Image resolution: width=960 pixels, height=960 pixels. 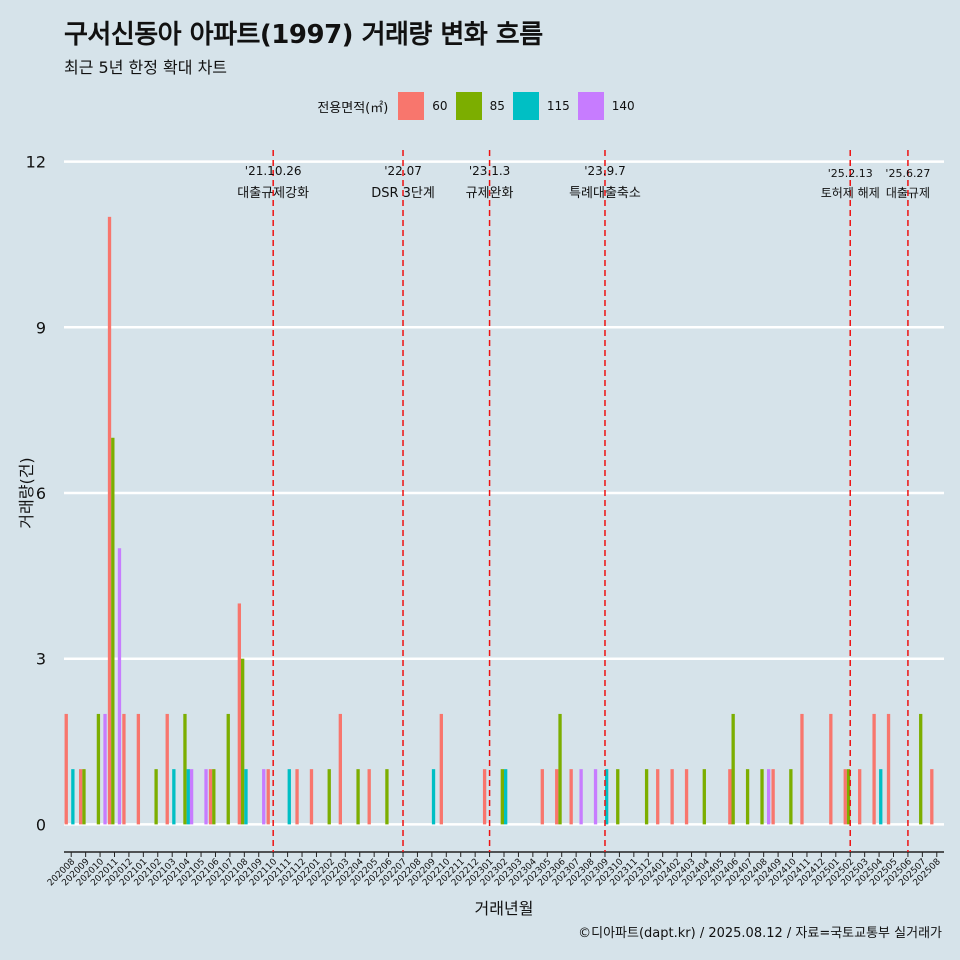 What do you see at coordinates (41, 659) in the screenshot?
I see `y-tick-label: 3` at bounding box center [41, 659].